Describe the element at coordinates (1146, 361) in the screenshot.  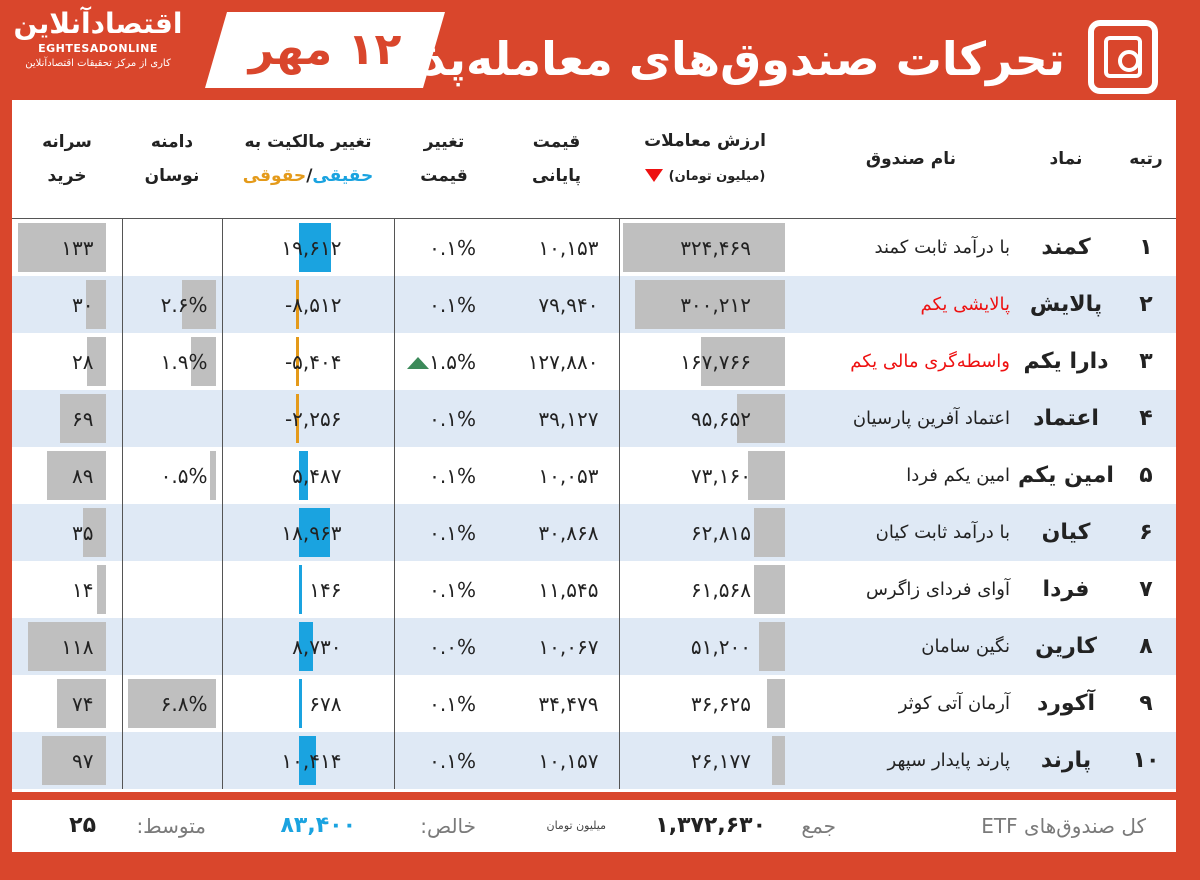
I see `rank-cell: ۳` at that location.